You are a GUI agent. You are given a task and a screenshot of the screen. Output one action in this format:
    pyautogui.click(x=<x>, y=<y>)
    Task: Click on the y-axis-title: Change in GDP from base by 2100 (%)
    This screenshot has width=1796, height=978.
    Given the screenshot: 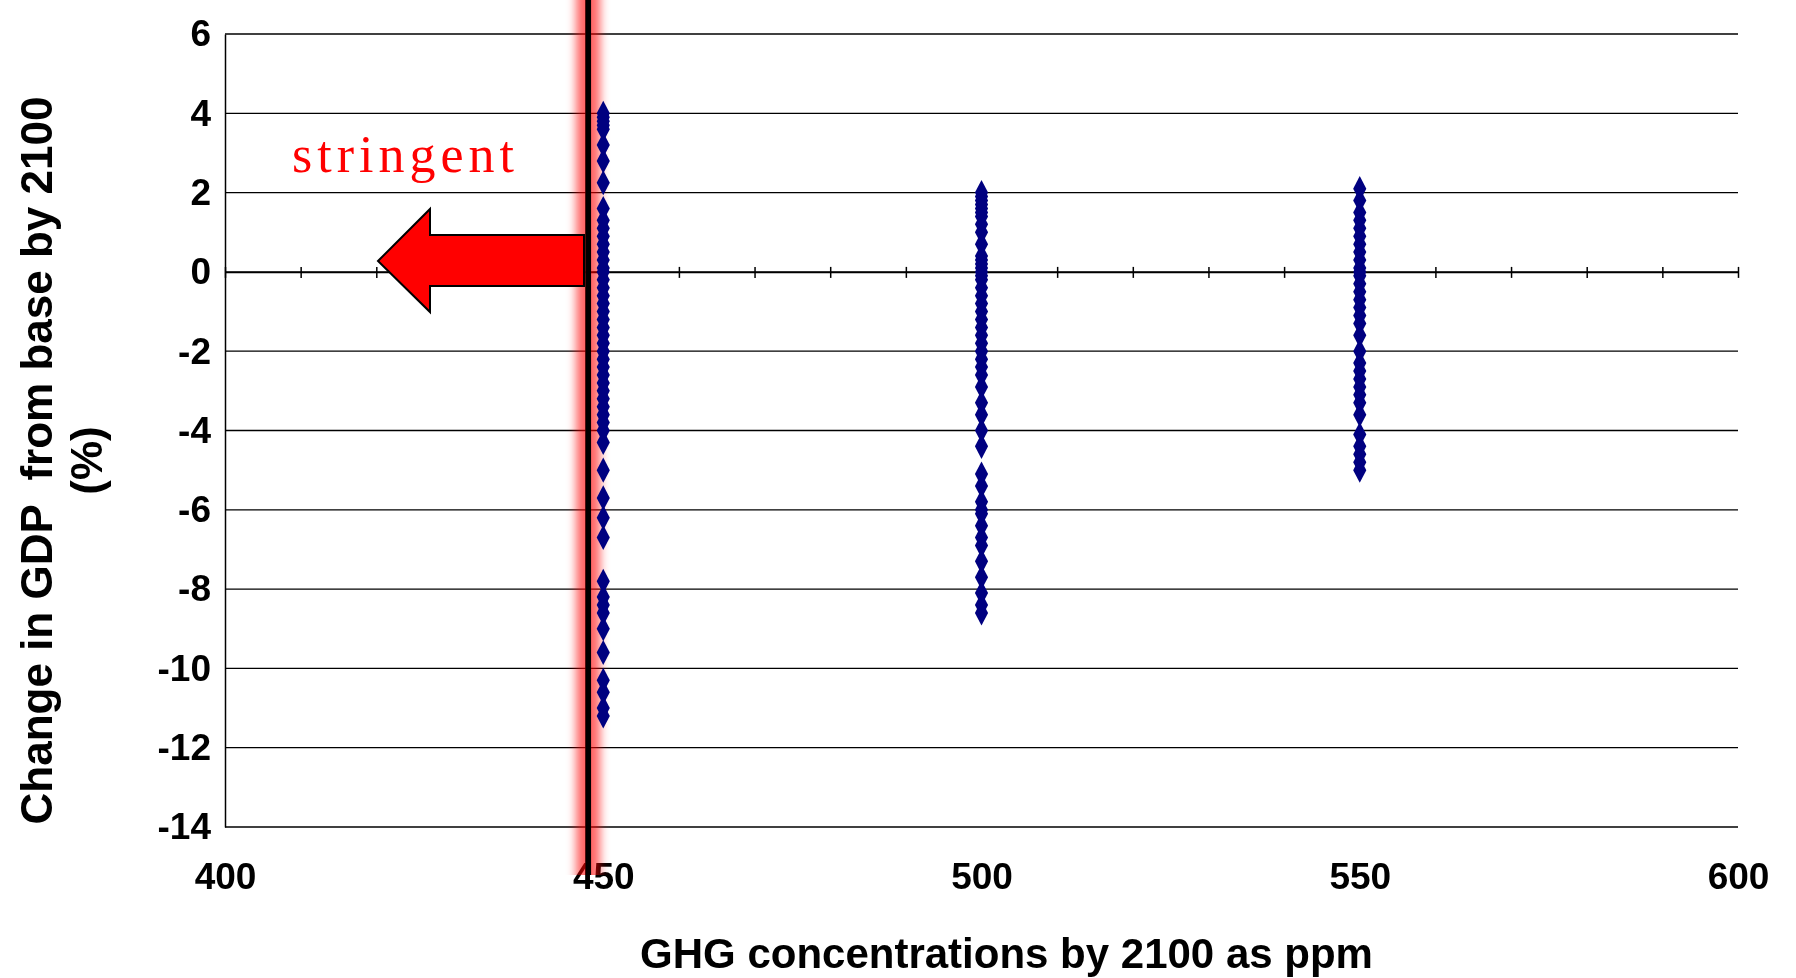 What is the action you would take?
    pyautogui.click(x=61, y=460)
    